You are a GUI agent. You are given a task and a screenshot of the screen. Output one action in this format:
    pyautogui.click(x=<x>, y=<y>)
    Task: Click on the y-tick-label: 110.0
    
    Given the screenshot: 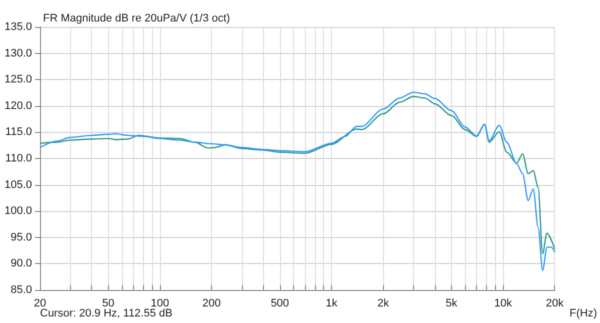 What is the action you would take?
    pyautogui.click(x=18, y=158)
    